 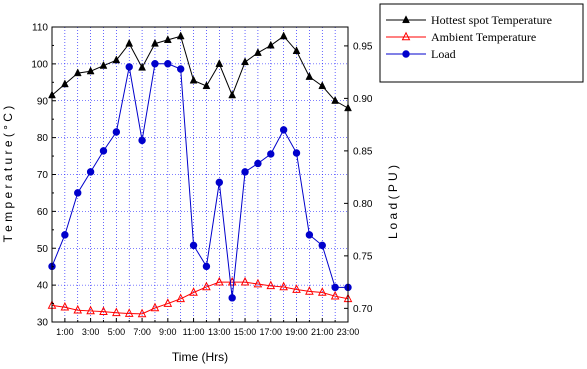 What do you see at coordinates (43, 323) in the screenshot?
I see `y-left-tick-label: 30` at bounding box center [43, 323].